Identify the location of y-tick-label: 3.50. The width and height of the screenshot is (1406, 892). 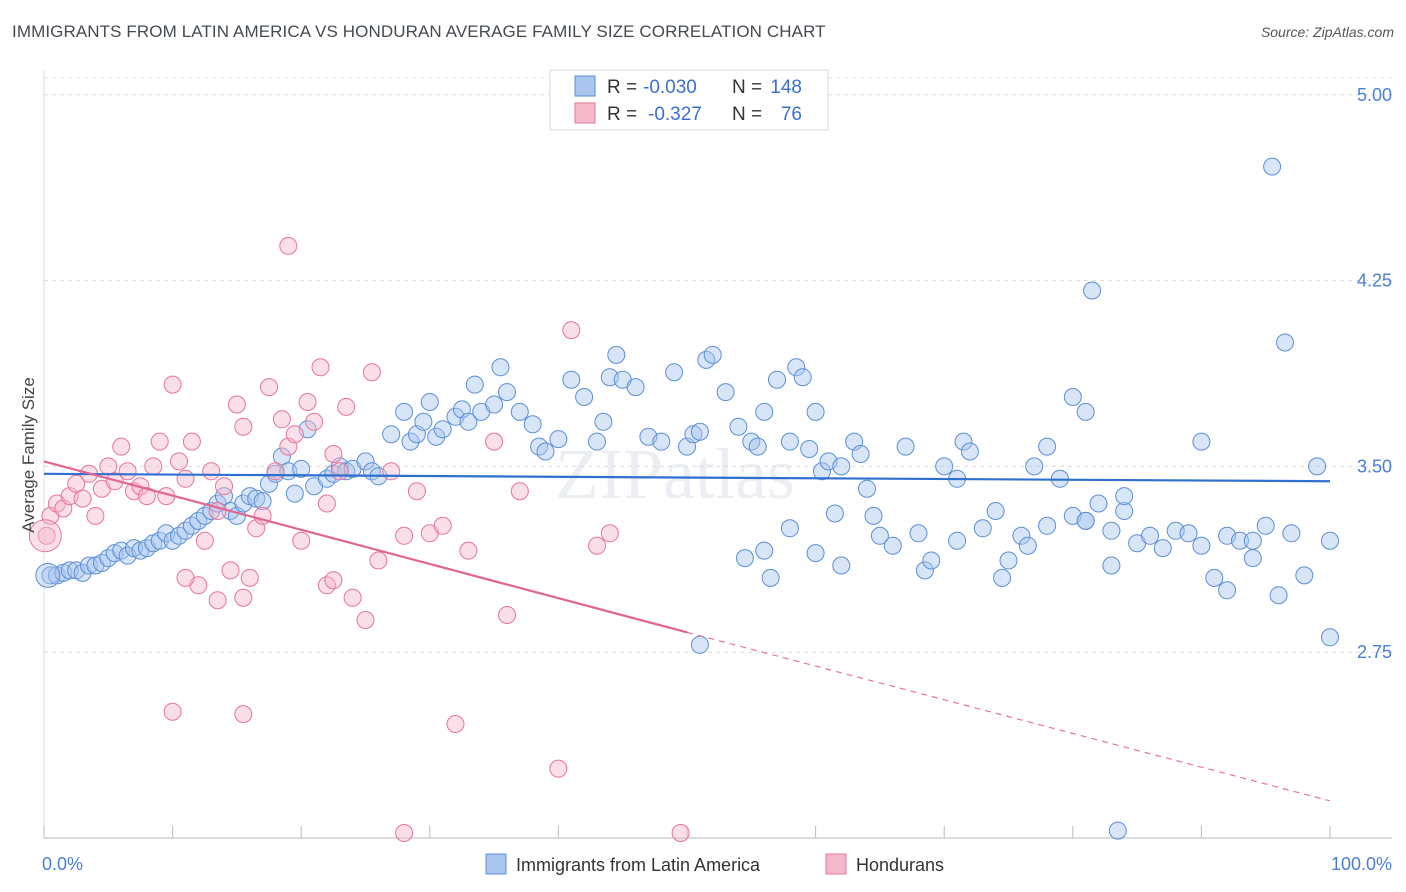
(1374, 466).